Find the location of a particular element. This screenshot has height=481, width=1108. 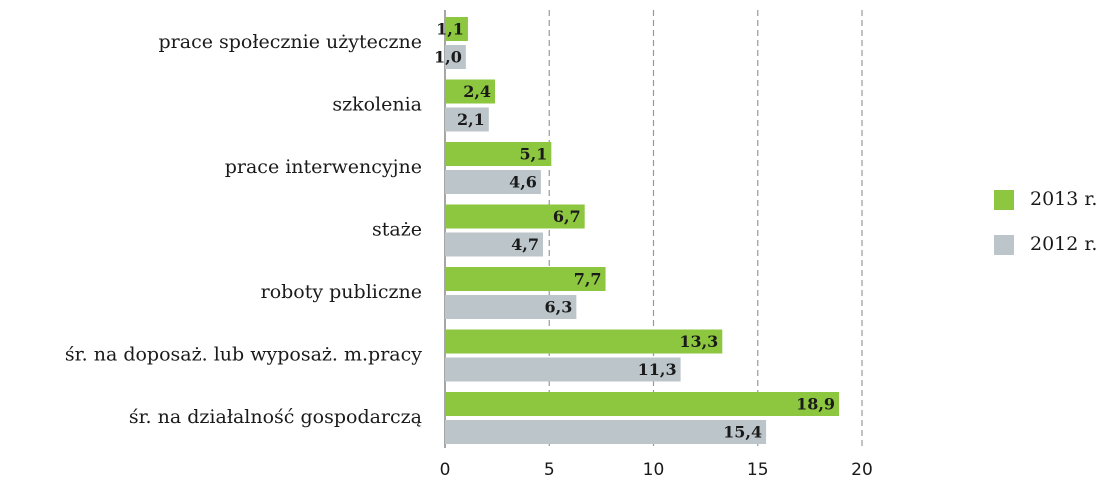

value-label: 6,7 is located at coordinates (567, 216).